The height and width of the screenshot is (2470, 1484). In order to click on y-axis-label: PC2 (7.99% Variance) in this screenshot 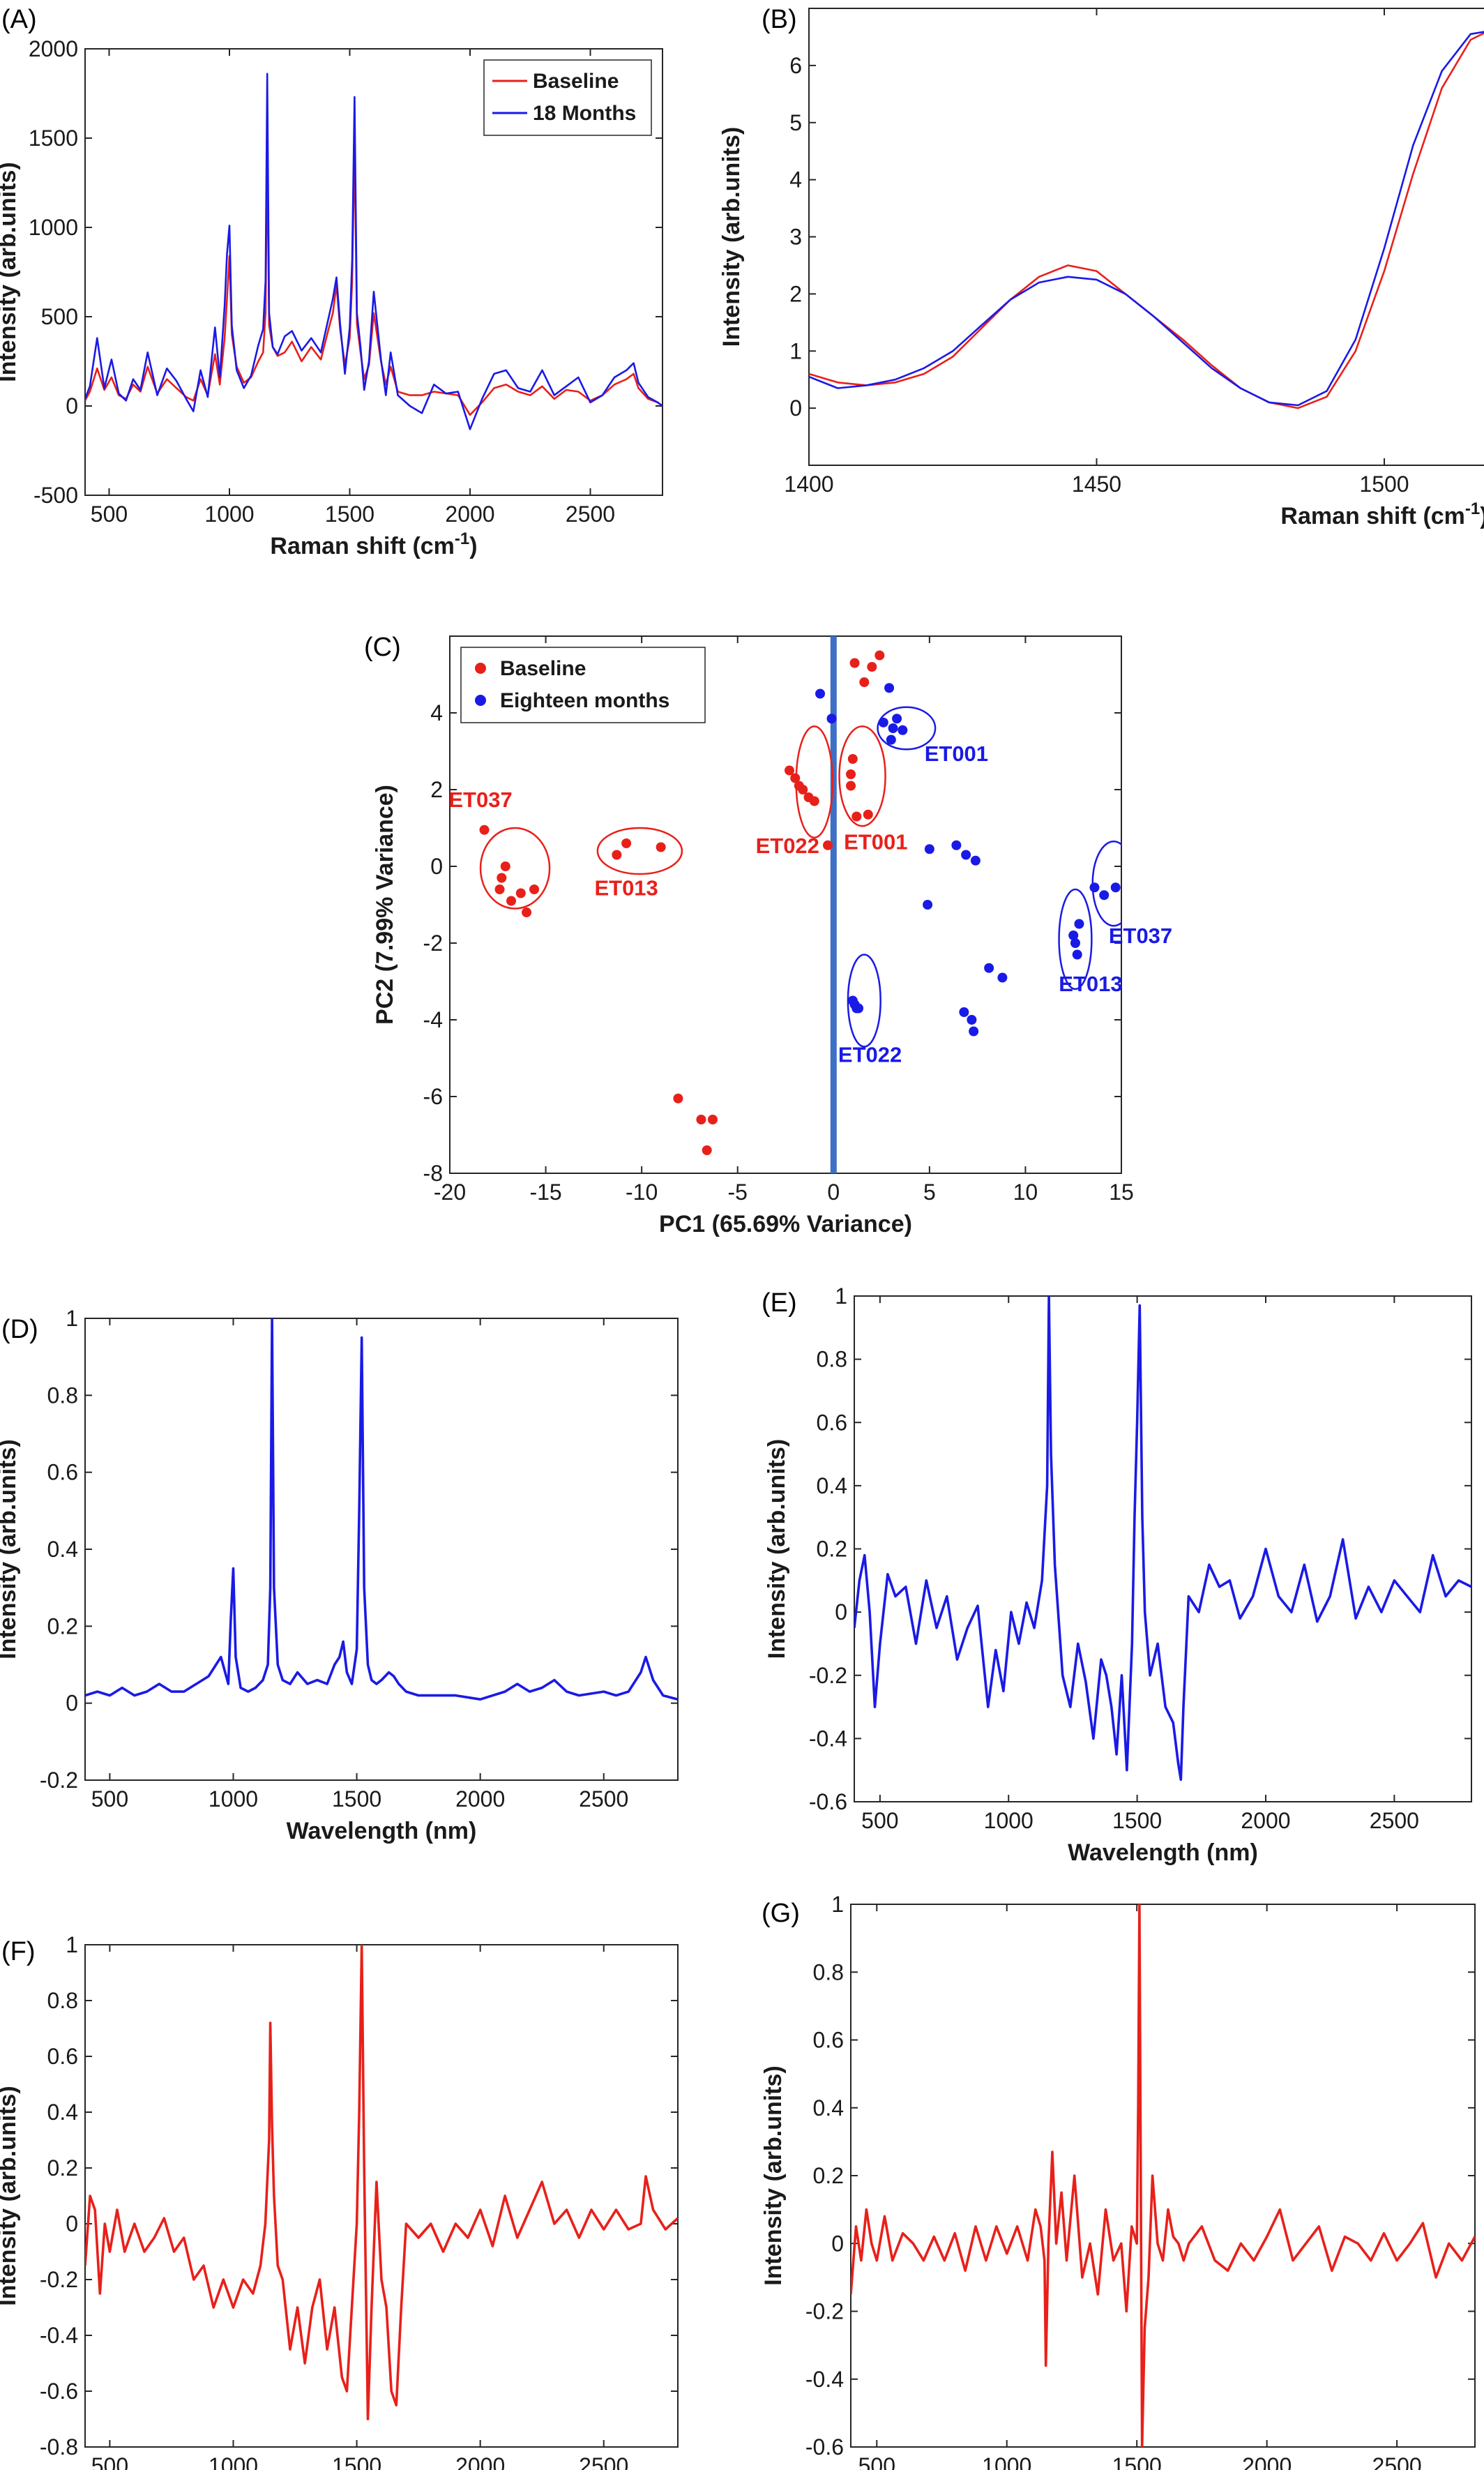, I will do `click(385, 905)`.